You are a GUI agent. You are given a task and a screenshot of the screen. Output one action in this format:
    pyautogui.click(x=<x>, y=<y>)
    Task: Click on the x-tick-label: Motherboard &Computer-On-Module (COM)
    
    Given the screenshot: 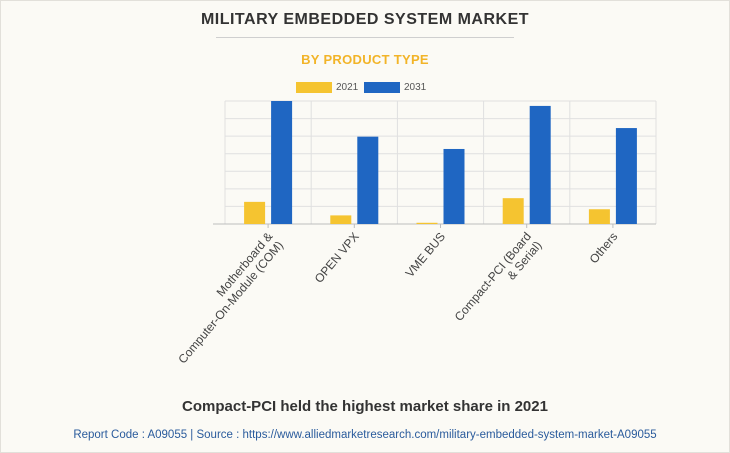 What is the action you would take?
    pyautogui.click(x=225, y=297)
    